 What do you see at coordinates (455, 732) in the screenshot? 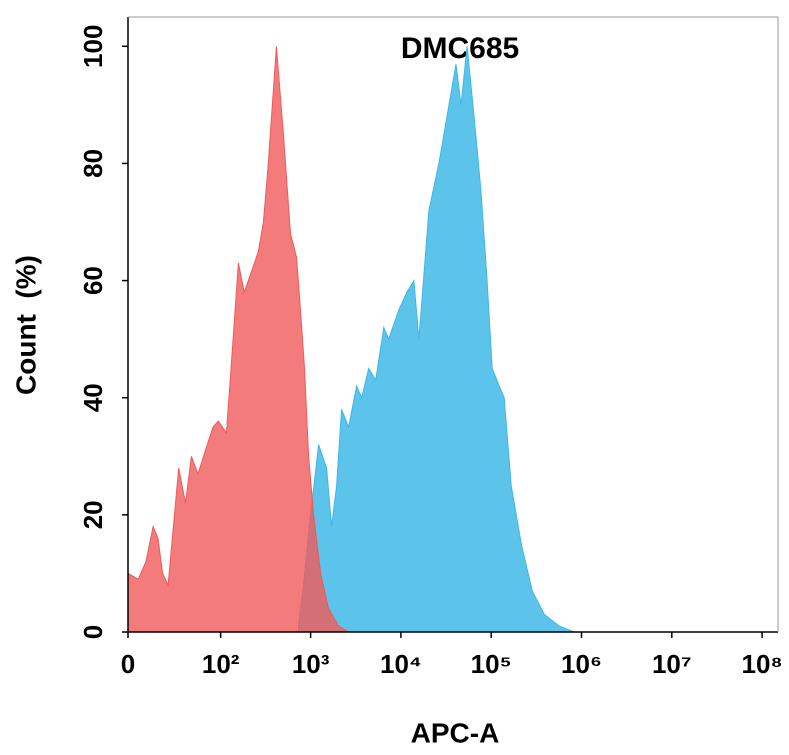
I see `x-axis-label: APC-A` at bounding box center [455, 732].